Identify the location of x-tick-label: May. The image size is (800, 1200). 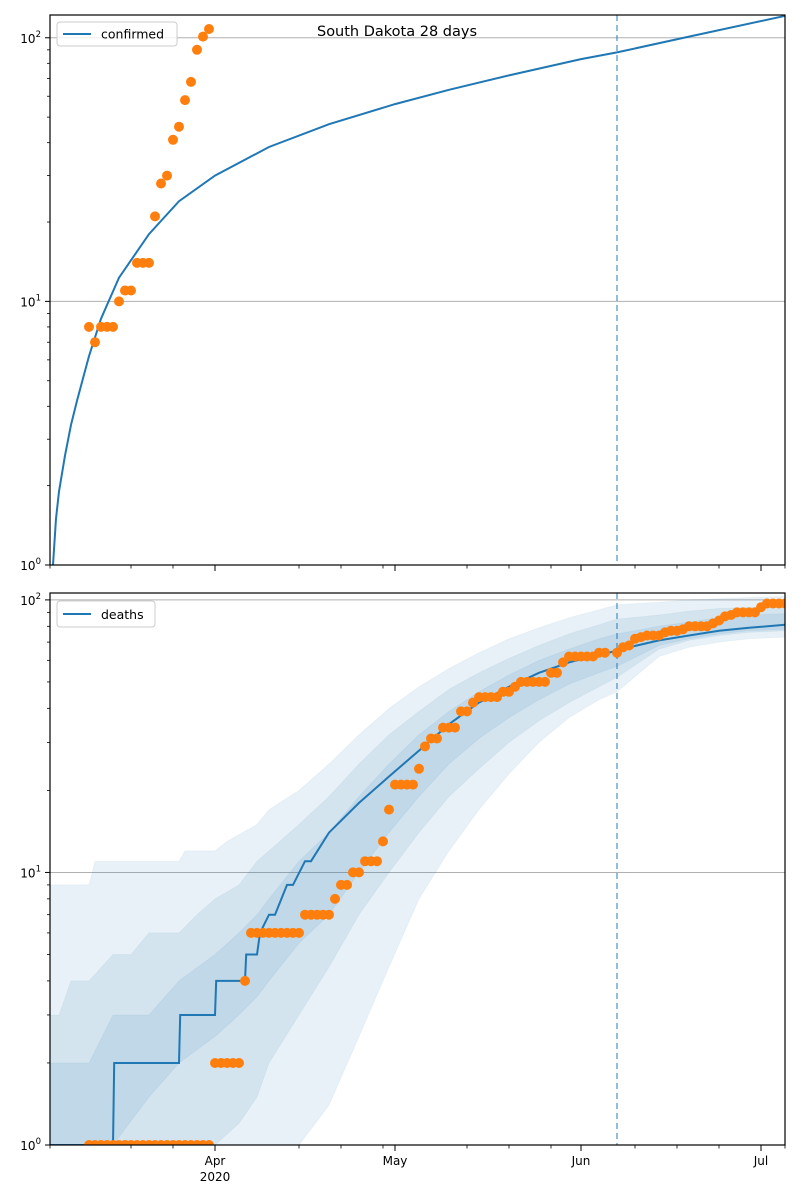
(395, 1161).